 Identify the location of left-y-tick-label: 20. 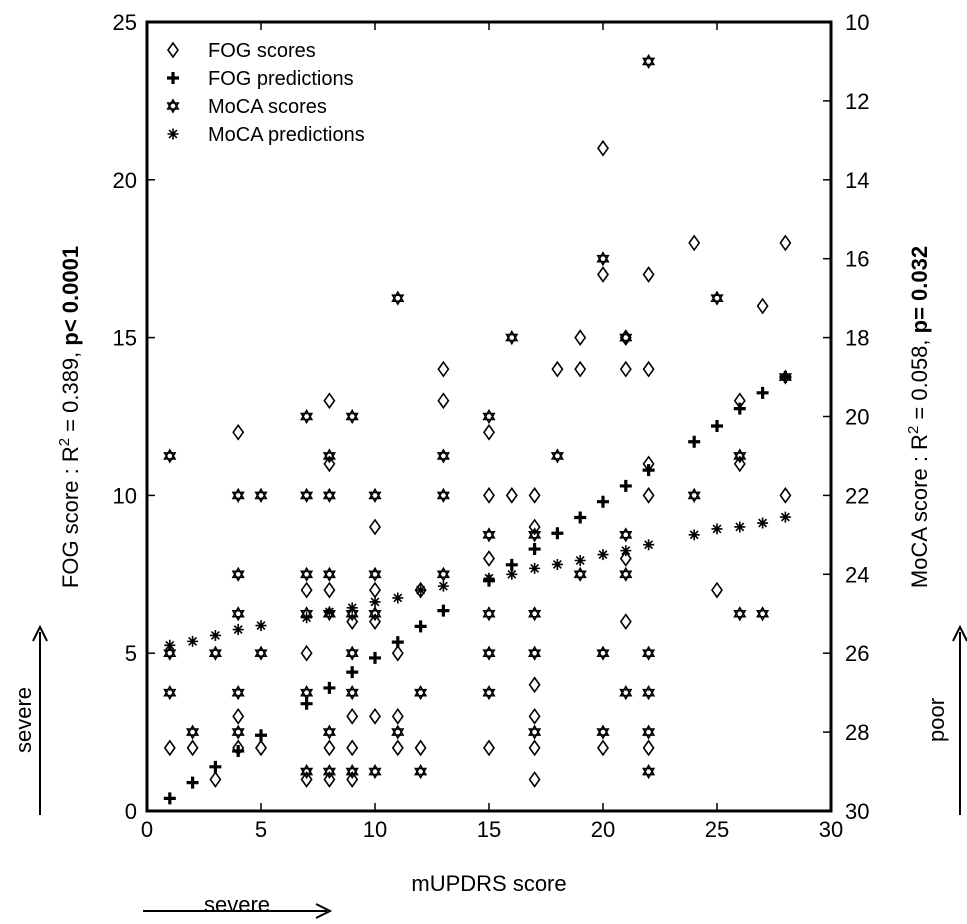
(125, 180).